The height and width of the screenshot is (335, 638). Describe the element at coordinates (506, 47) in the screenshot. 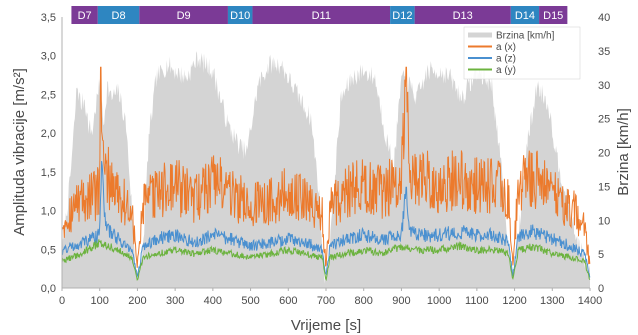

I see `legend-entry: a (x)` at that location.